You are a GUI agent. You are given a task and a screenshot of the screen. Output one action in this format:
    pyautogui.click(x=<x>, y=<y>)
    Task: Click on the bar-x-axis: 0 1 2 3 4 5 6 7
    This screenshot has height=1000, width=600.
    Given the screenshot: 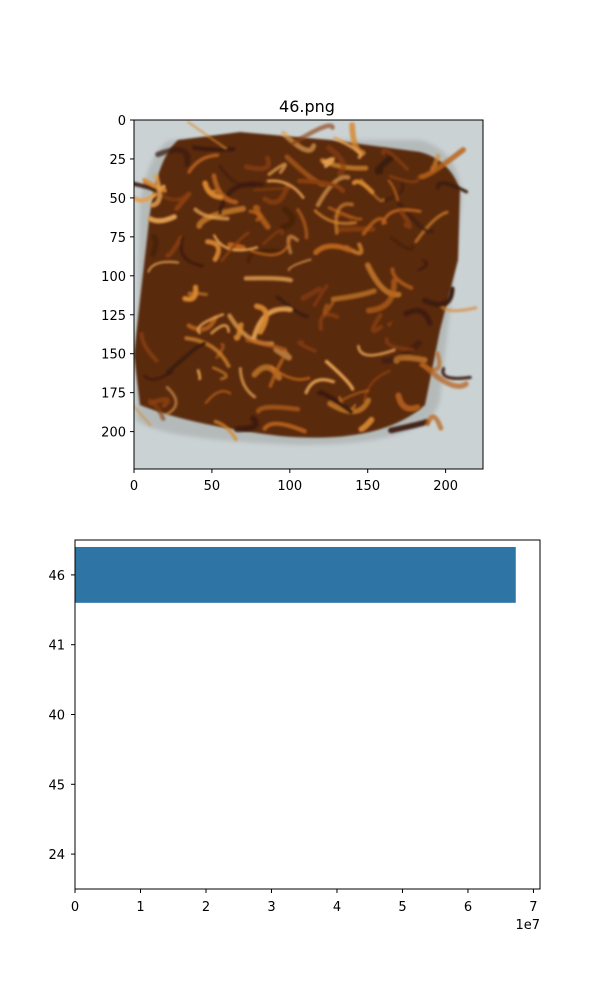 What is the action you would take?
    pyautogui.click(x=304, y=902)
    